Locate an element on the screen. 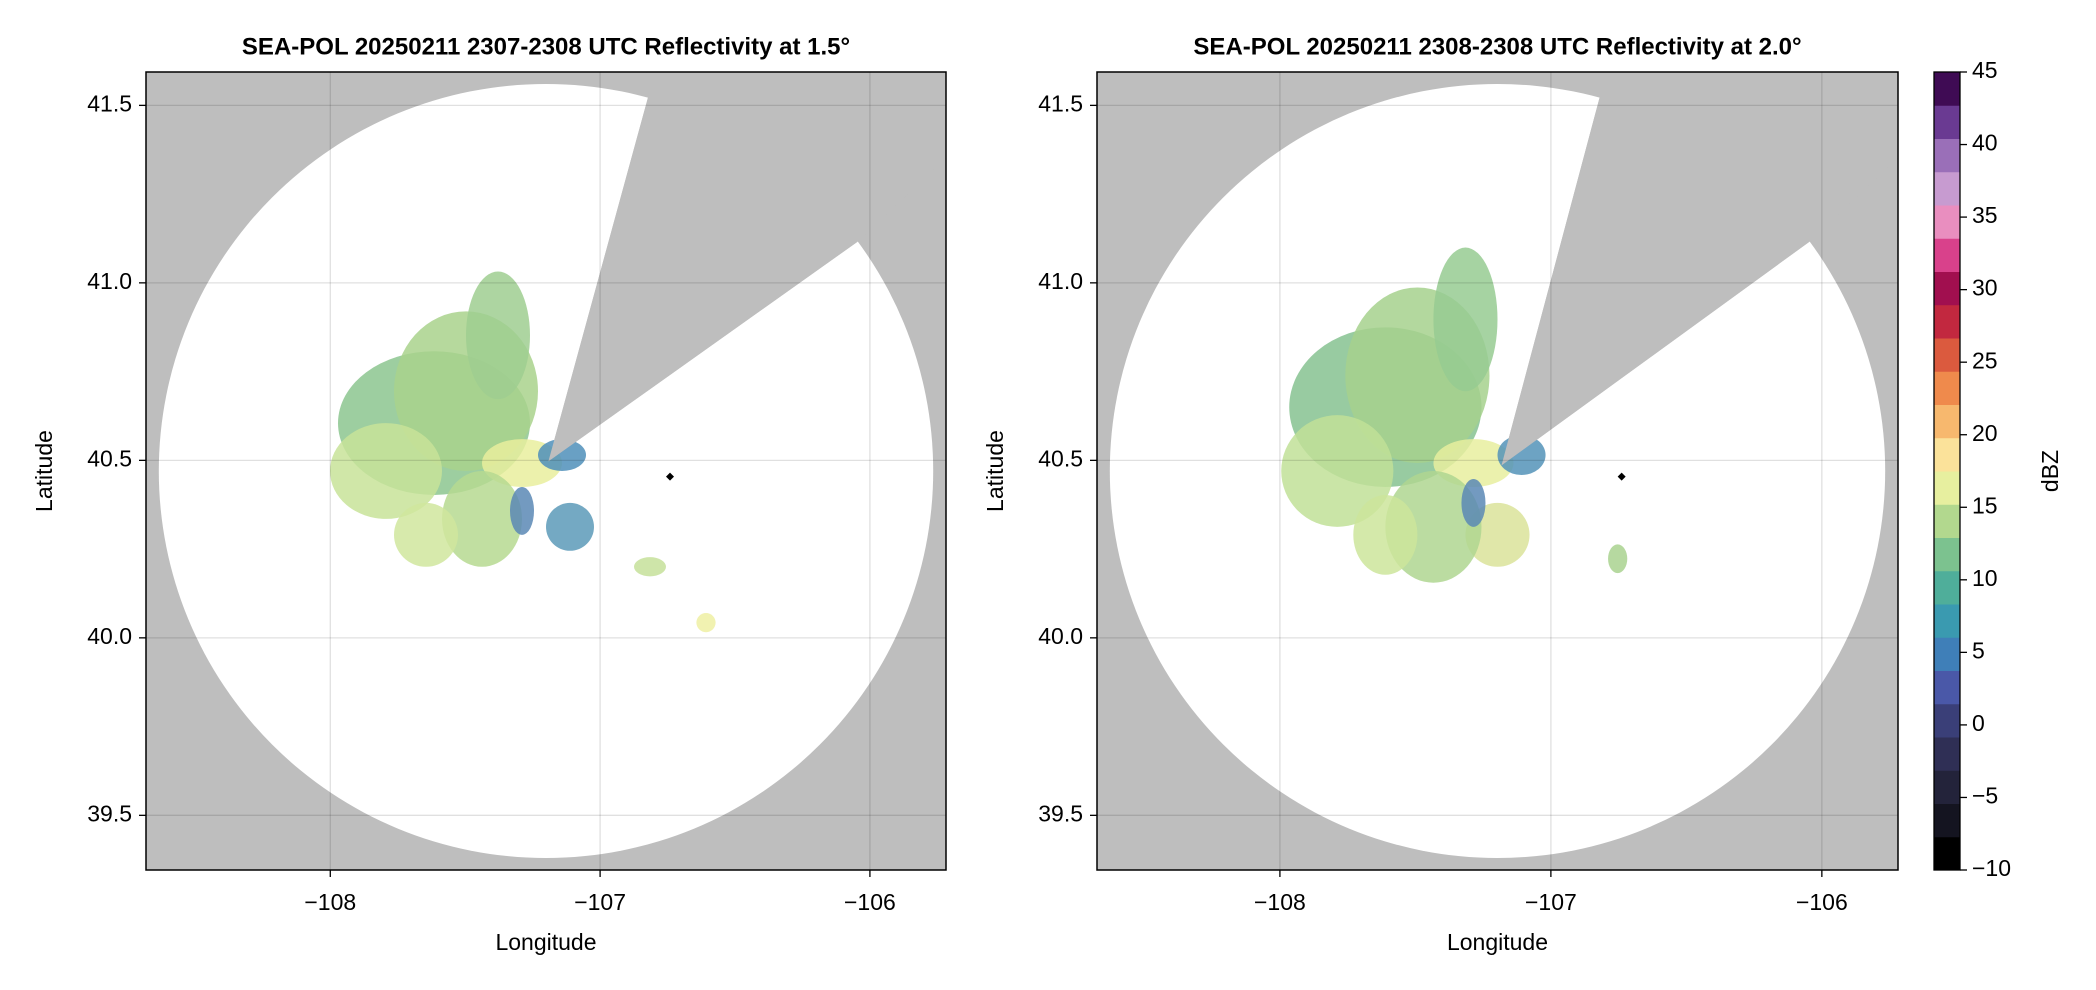  colorbar-tick-label: 20 is located at coordinates (1985, 433).